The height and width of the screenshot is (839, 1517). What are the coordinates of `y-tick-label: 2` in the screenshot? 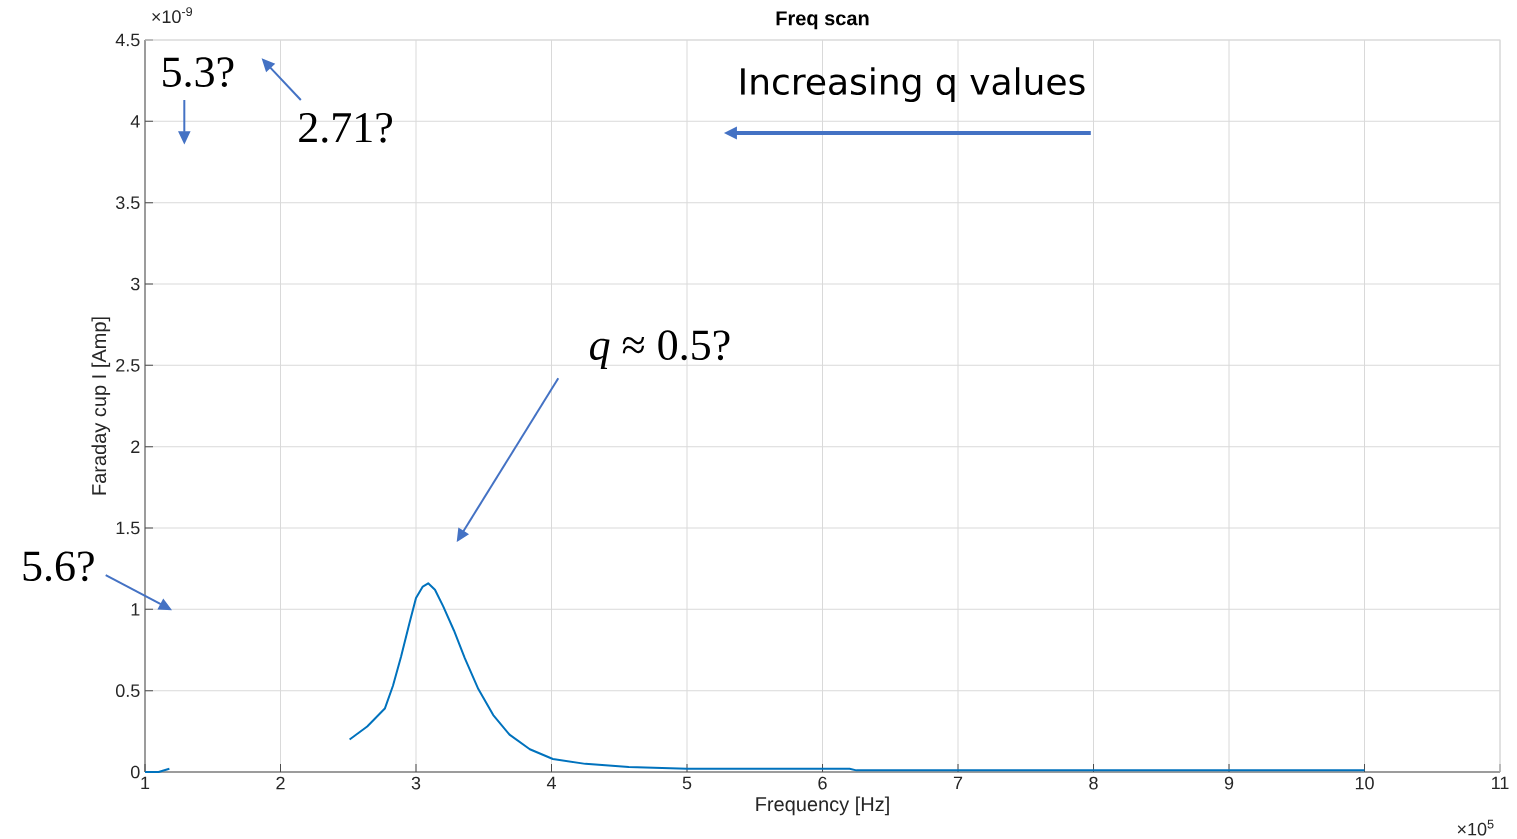 It's located at (135, 446).